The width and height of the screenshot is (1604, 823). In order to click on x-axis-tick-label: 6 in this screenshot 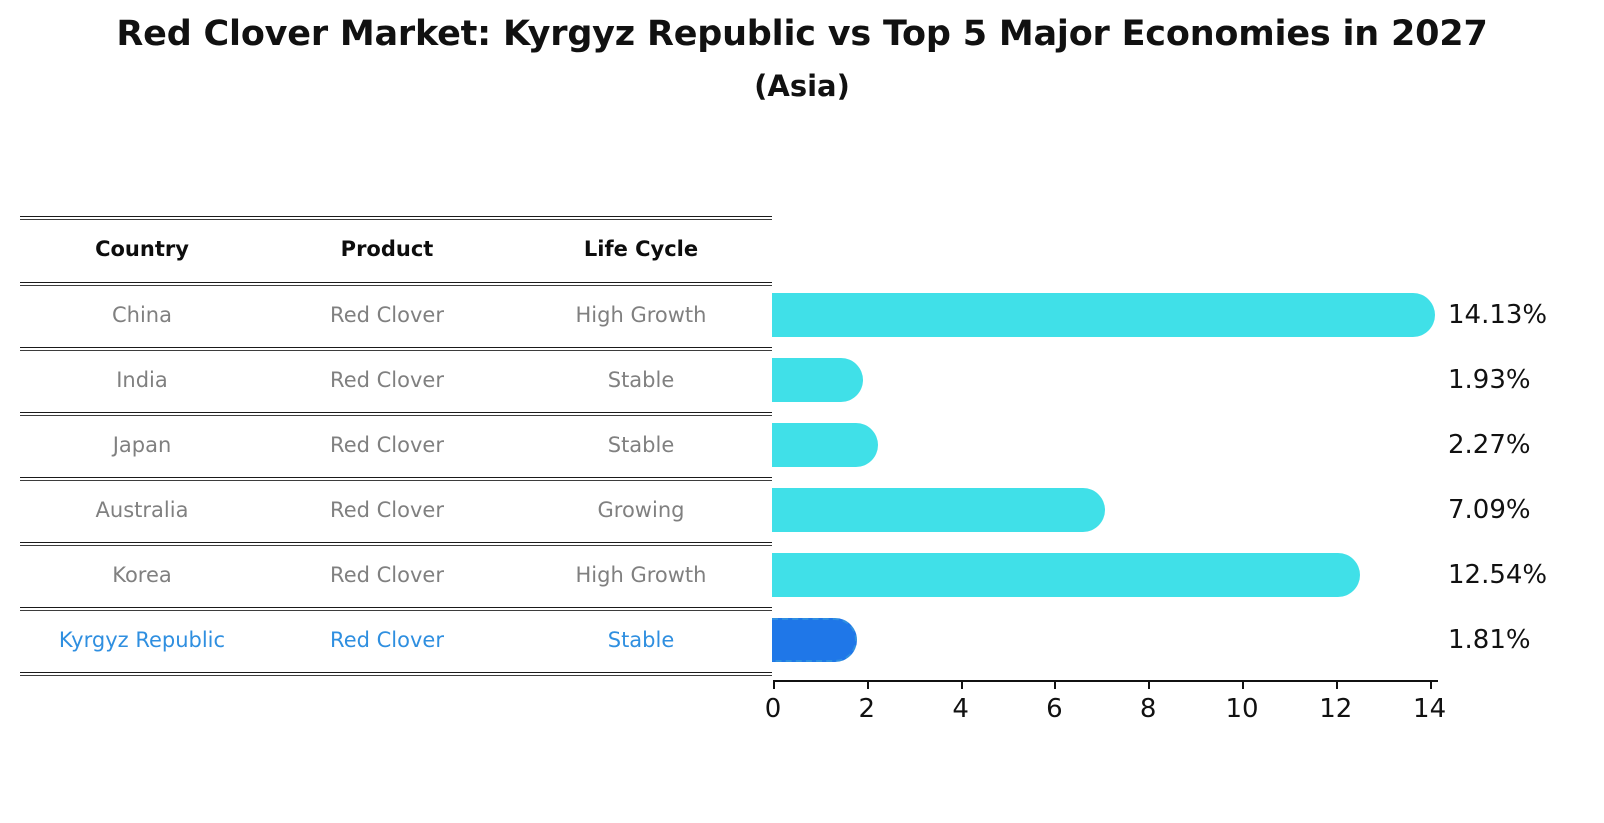, I will do `click(1054, 709)`.